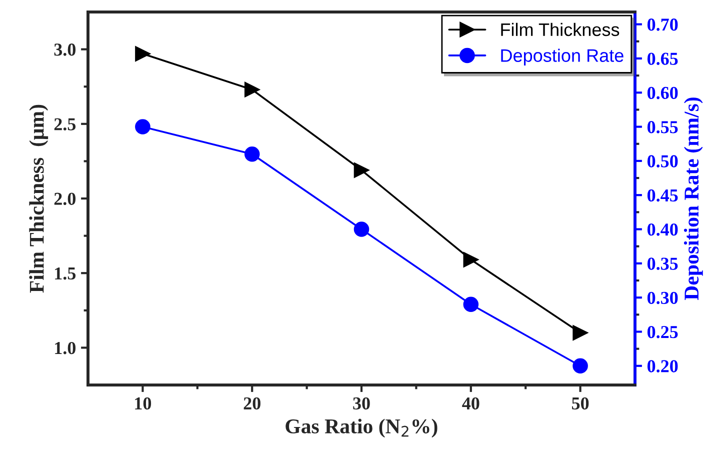  What do you see at coordinates (662, 58) in the screenshot?
I see `y2-tick-label: 0.65` at bounding box center [662, 58].